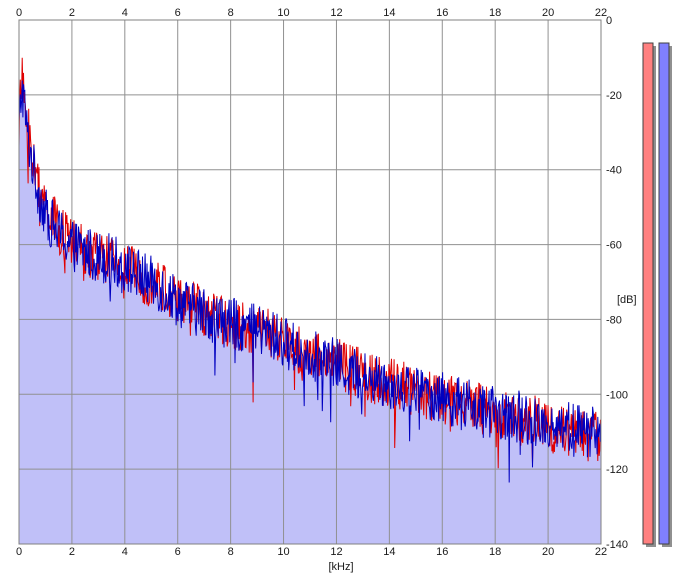 This screenshot has width=683, height=584. Describe the element at coordinates (178, 552) in the screenshot. I see `x-tick-label-bottom: 6` at that location.